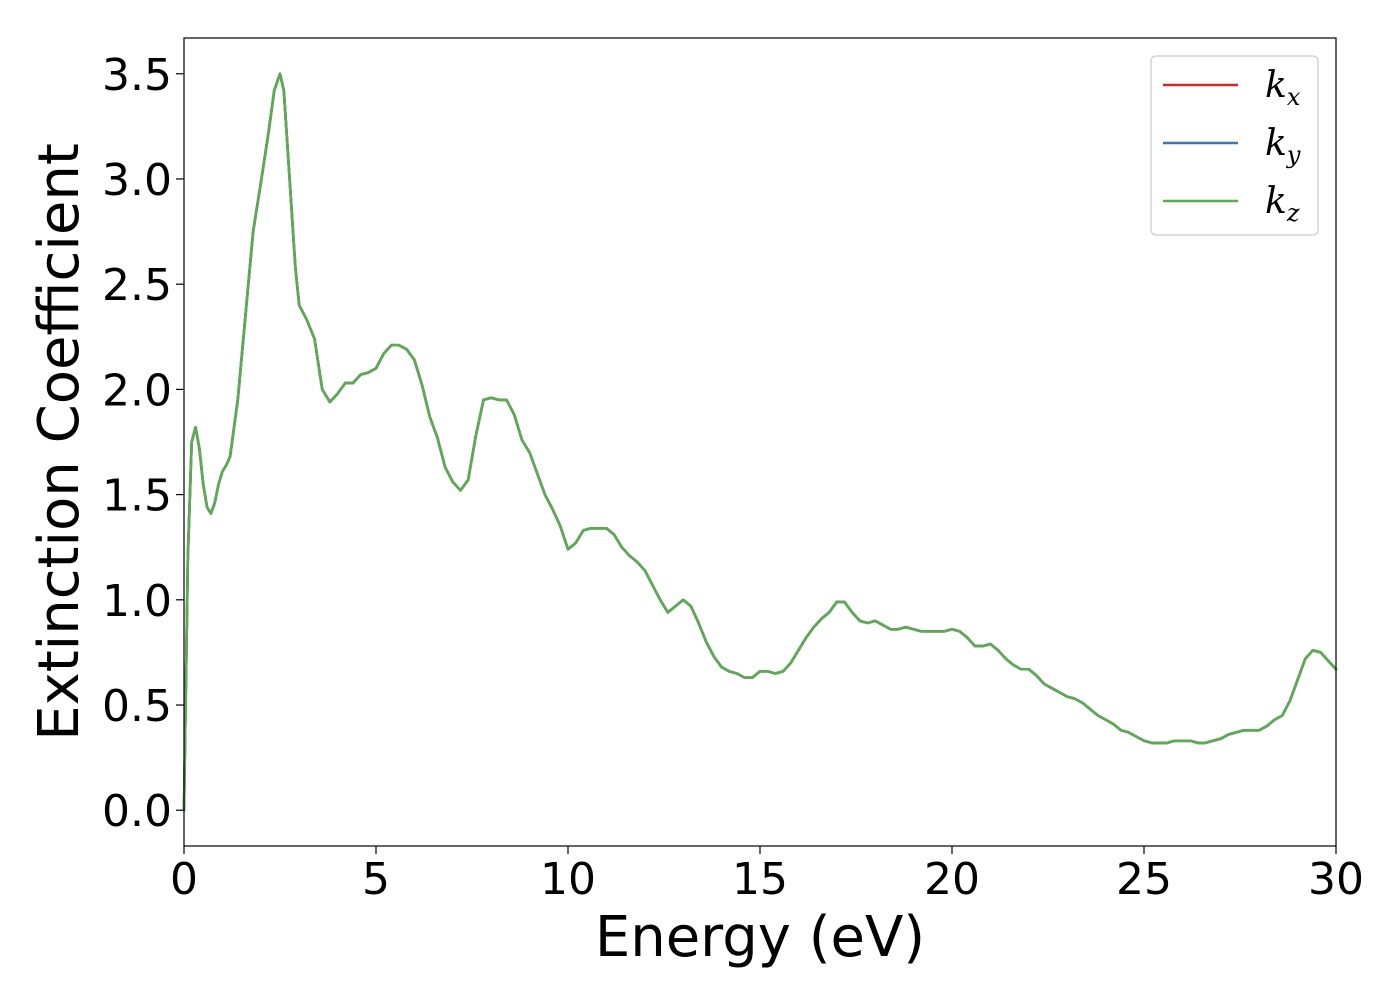 This screenshot has height=1000, width=1400. Describe the element at coordinates (137, 811) in the screenshot. I see `y-tick-label: 0.0` at that location.